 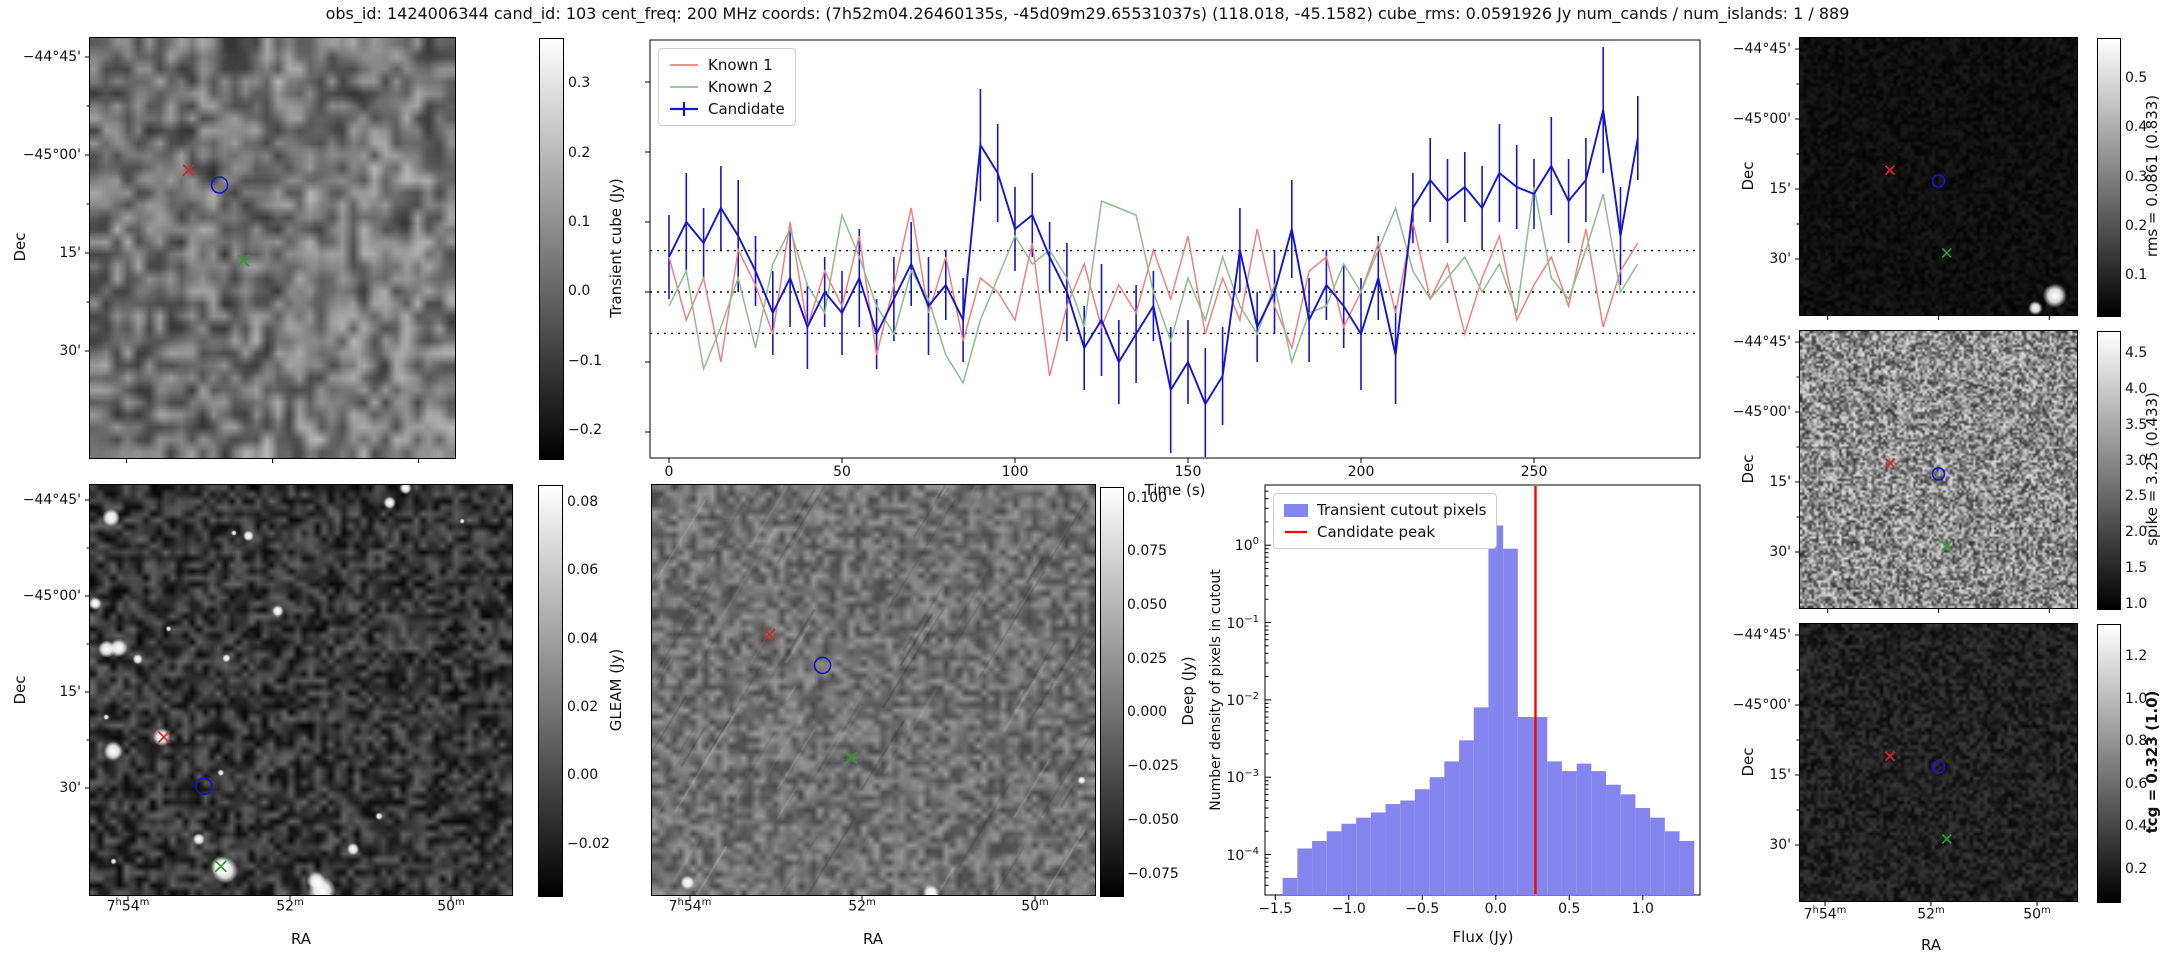 I want to click on tcg-cutout-overlay, so click(x=1916, y=770).